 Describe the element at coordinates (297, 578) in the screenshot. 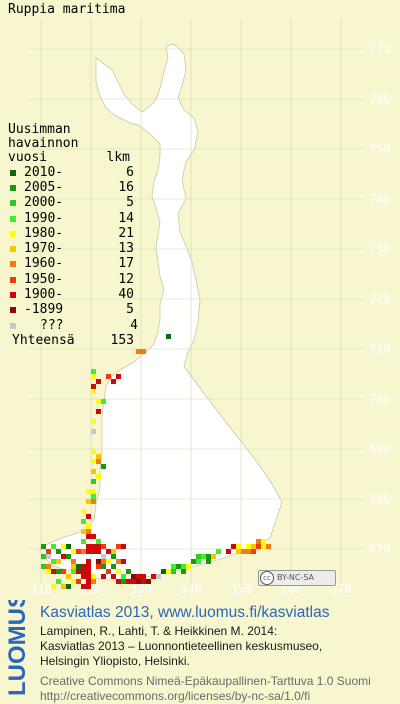

I see `cc-license-badge: cc BY-NC-SA` at that location.